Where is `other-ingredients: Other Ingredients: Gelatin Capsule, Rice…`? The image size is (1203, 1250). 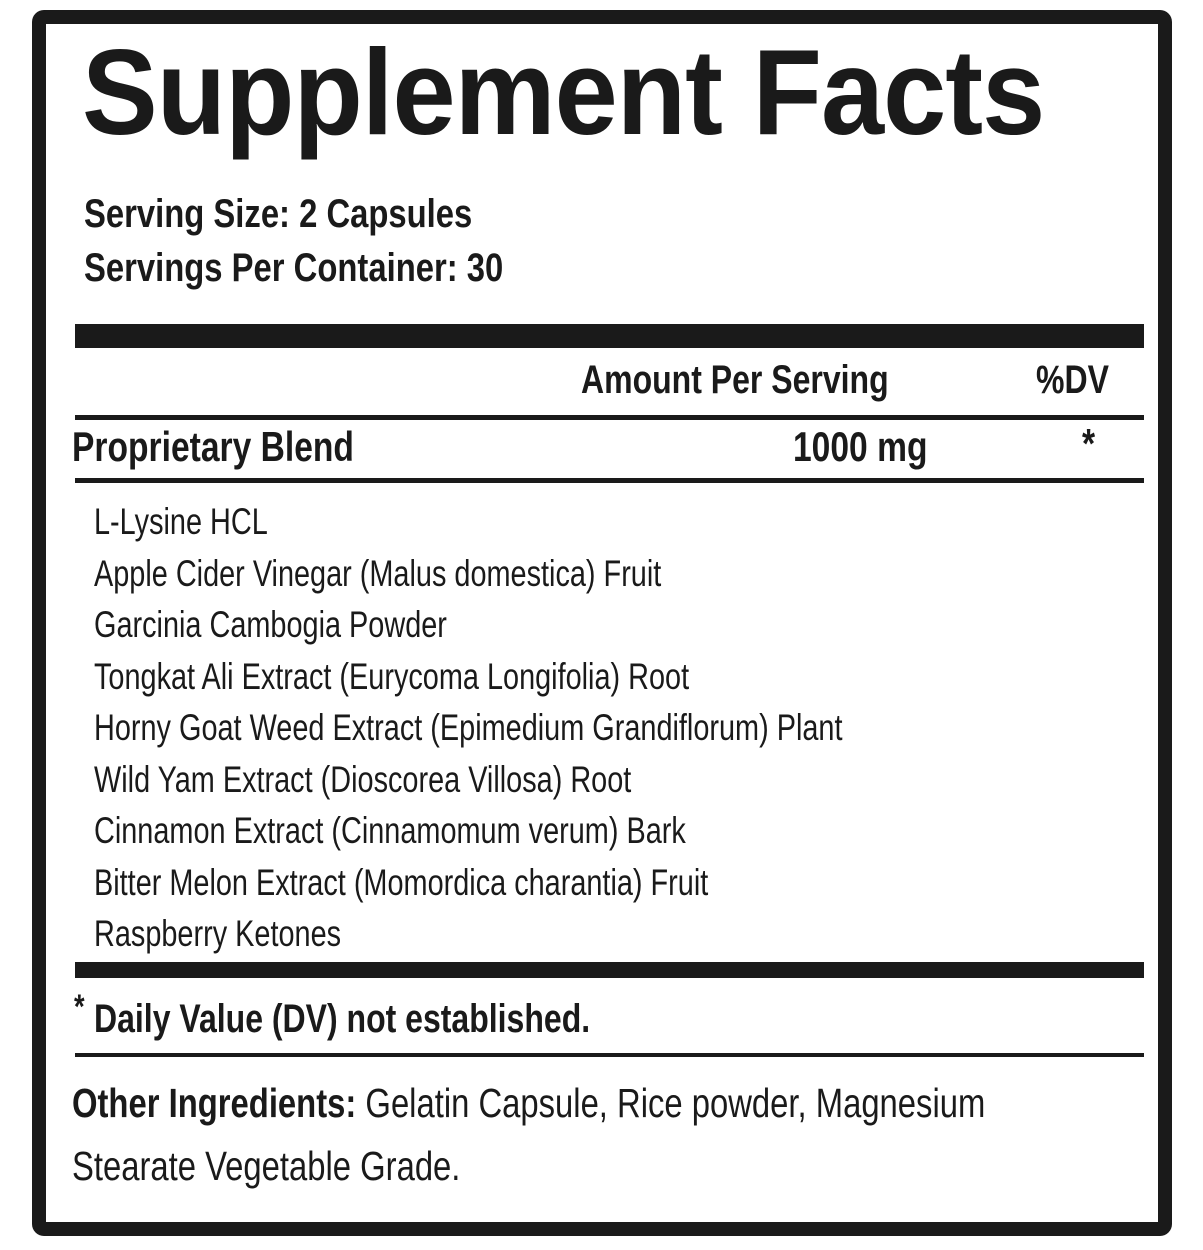
other-ingredients: Other Ingredients: Gelatin Capsule, Rice… is located at coordinates (528, 1103).